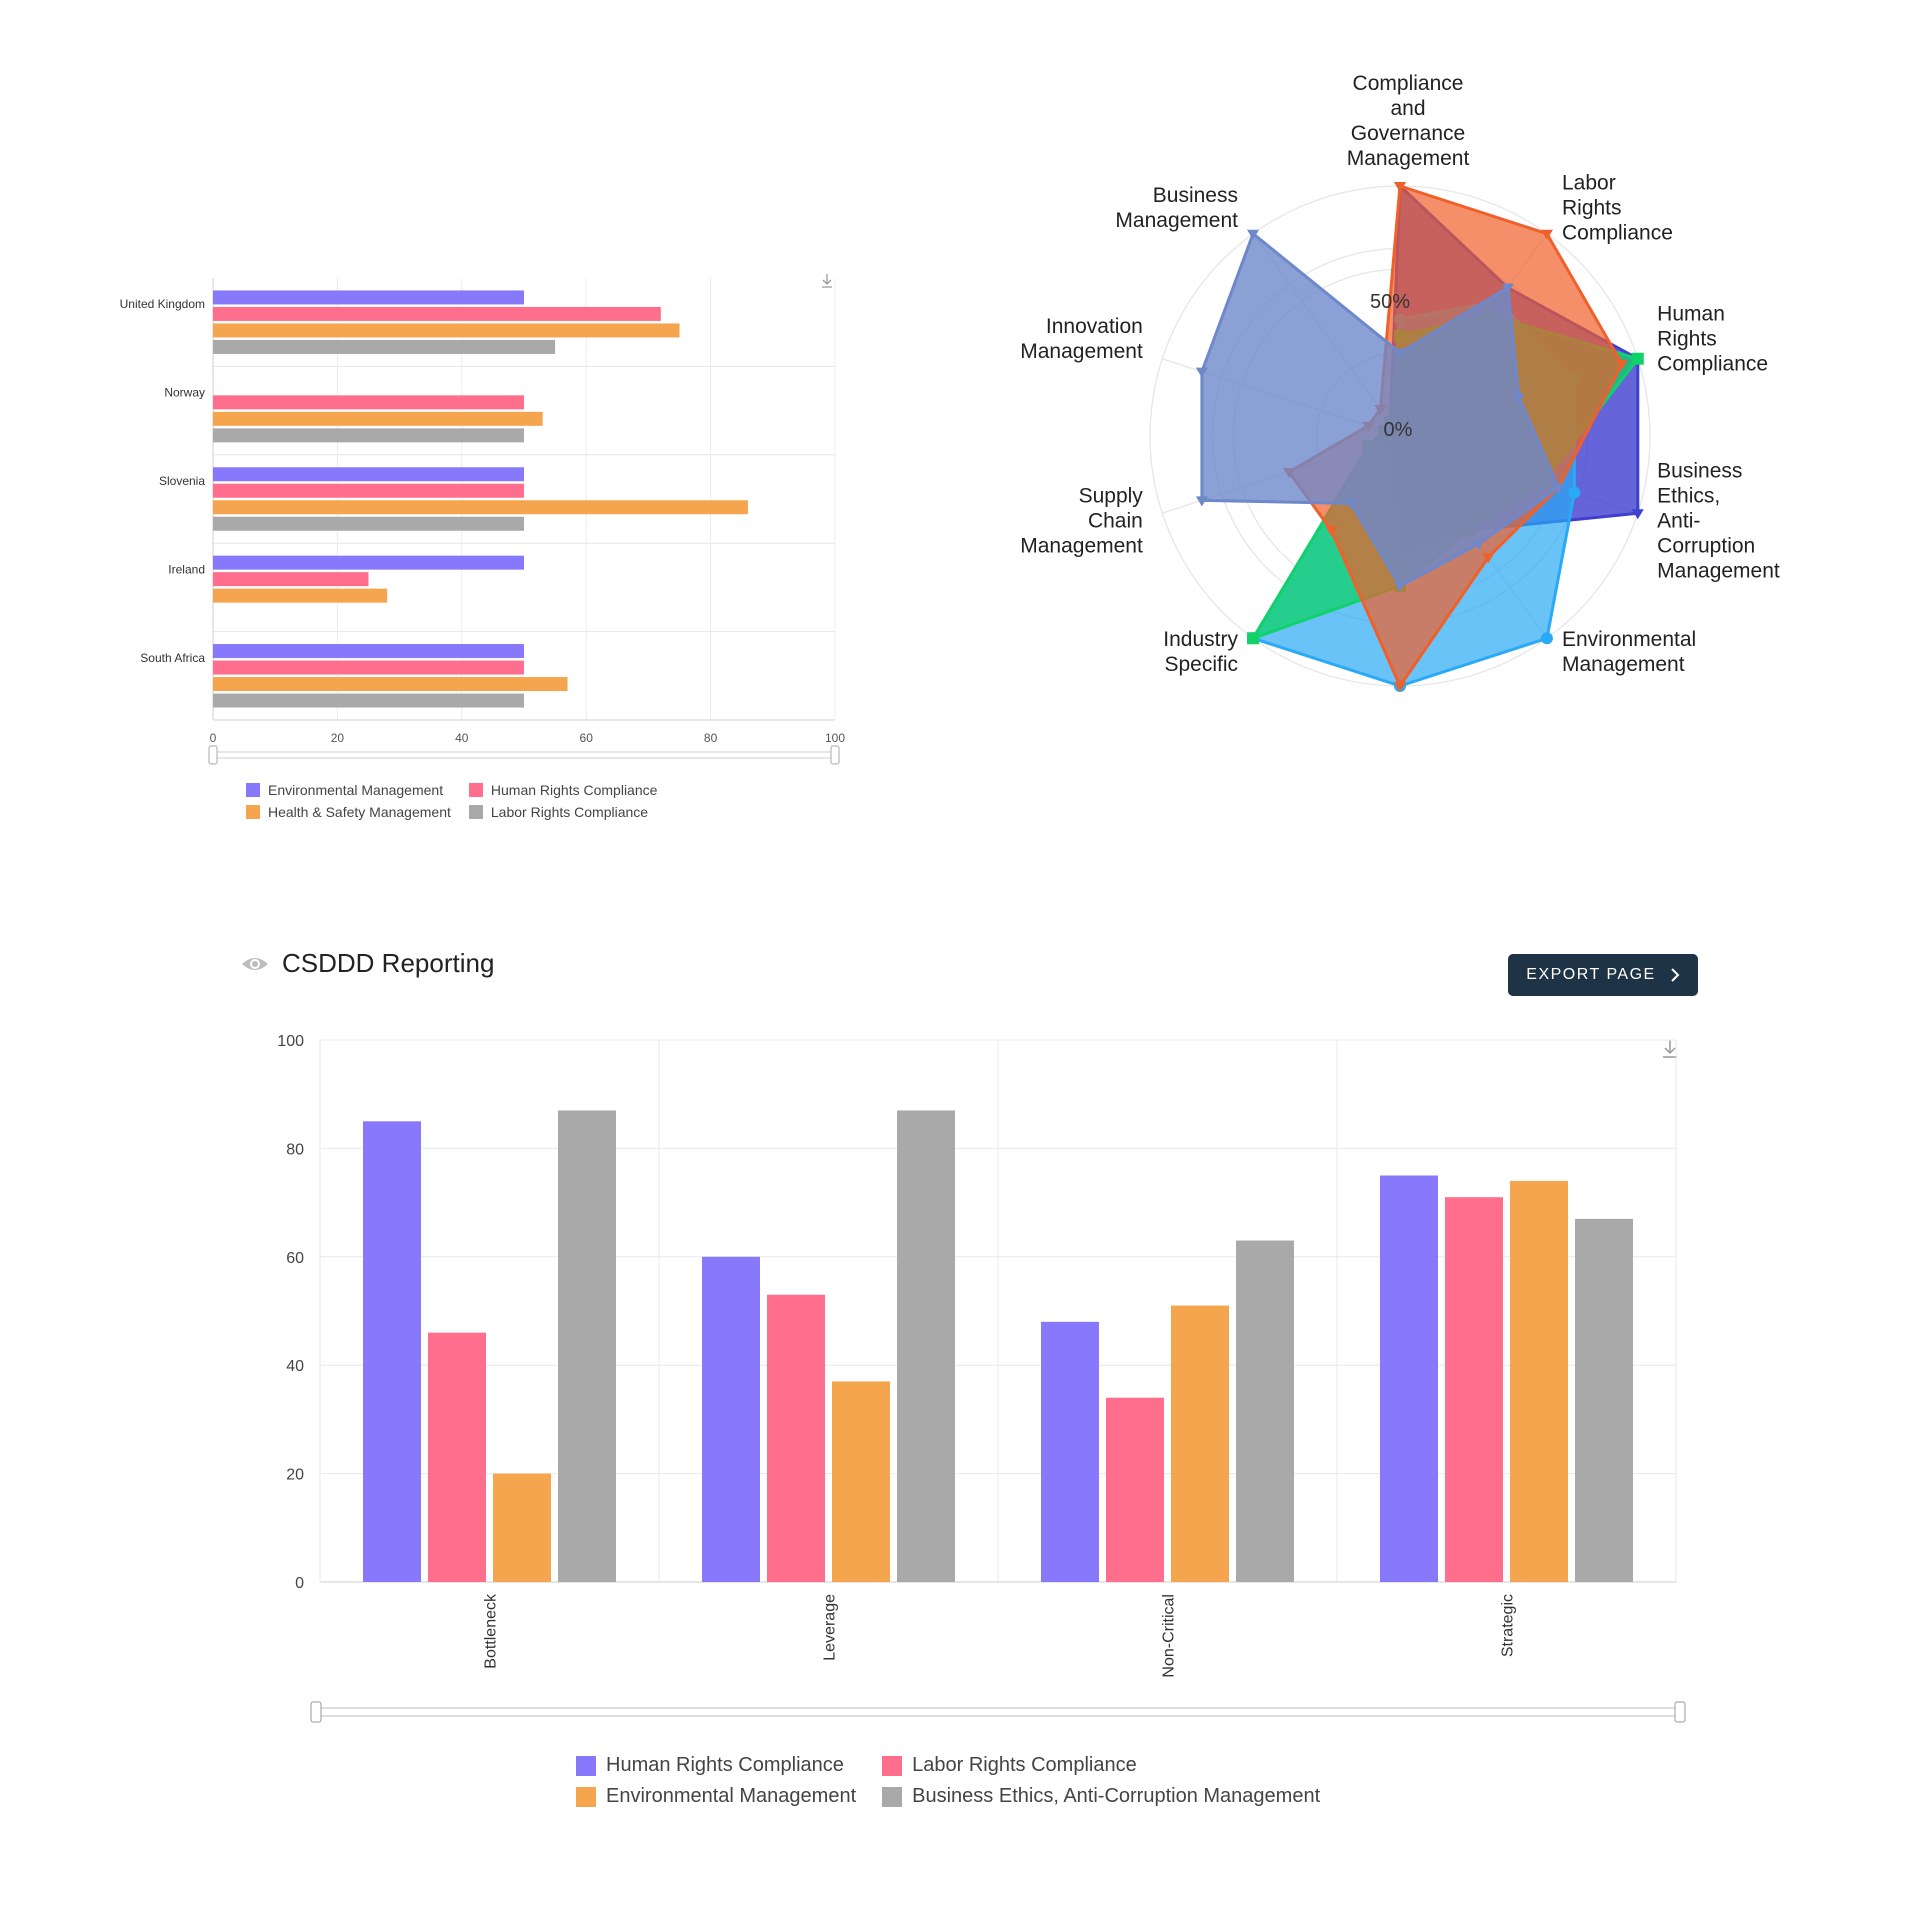 The image size is (1920, 1920). I want to click on legend-item: Health & Safety Management, so click(348, 812).